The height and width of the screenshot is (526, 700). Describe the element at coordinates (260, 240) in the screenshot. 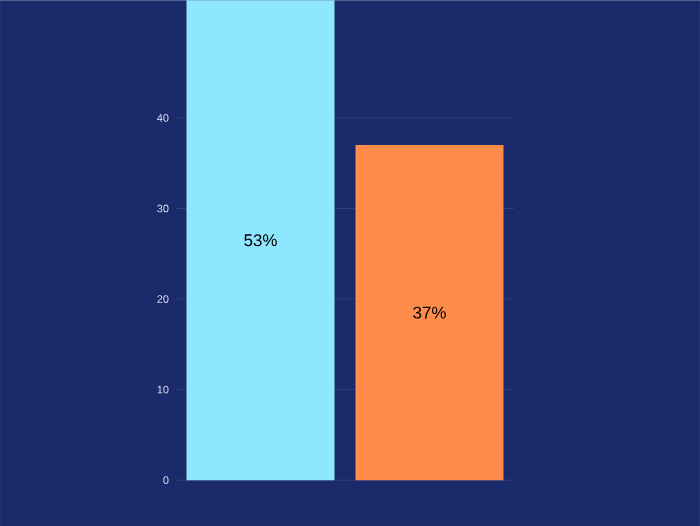

I see `data-label: 53%` at that location.